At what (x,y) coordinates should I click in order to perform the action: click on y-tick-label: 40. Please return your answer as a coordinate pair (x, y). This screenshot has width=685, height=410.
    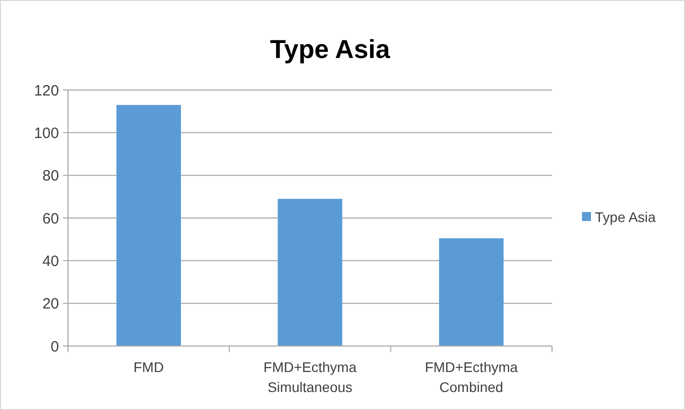
    Looking at the image, I should click on (50, 261).